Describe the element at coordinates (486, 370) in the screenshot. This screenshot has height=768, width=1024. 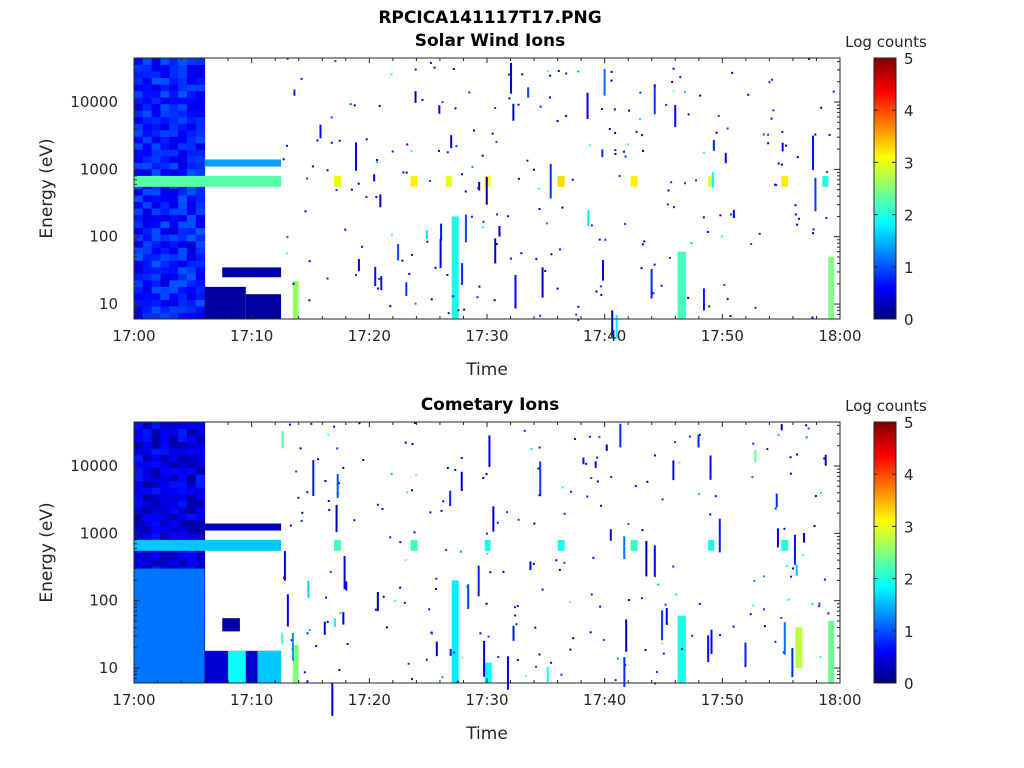
I see `x-axis-label: Time` at that location.